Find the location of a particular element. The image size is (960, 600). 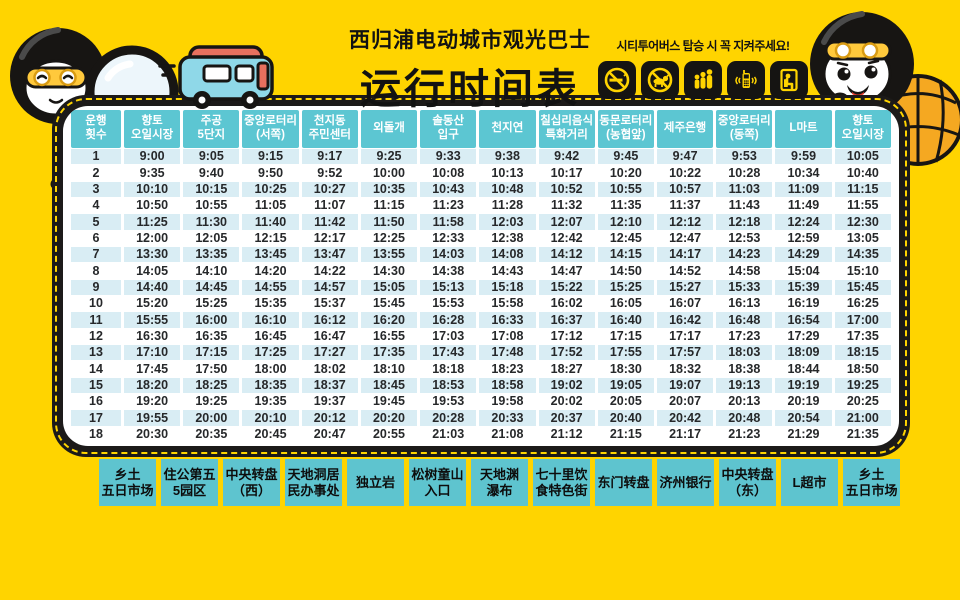

time-cell: 18:23 is located at coordinates (507, 368).